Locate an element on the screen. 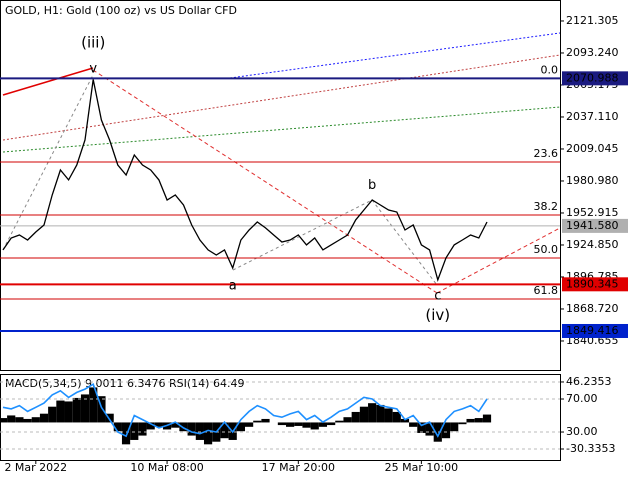  wave-label: a is located at coordinates (233, 285).